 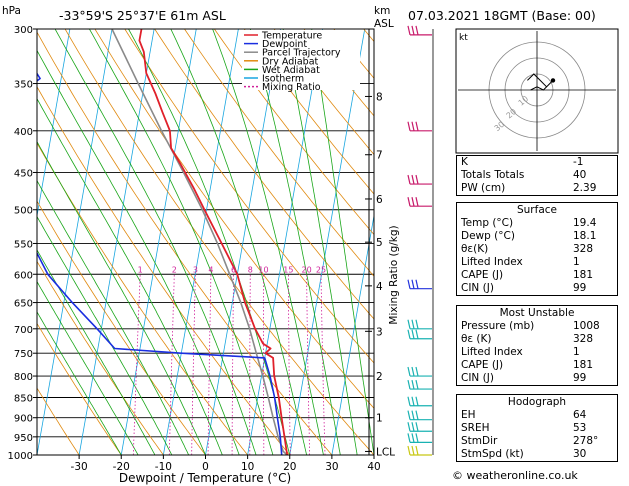 I want to click on mixing-ratio-label: 4, so click(x=210, y=269).